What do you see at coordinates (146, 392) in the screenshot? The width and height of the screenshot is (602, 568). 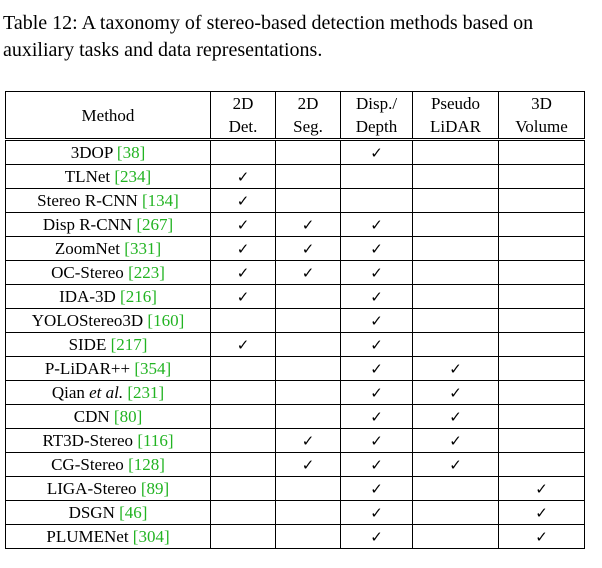 I see `citation-link: [231]` at bounding box center [146, 392].